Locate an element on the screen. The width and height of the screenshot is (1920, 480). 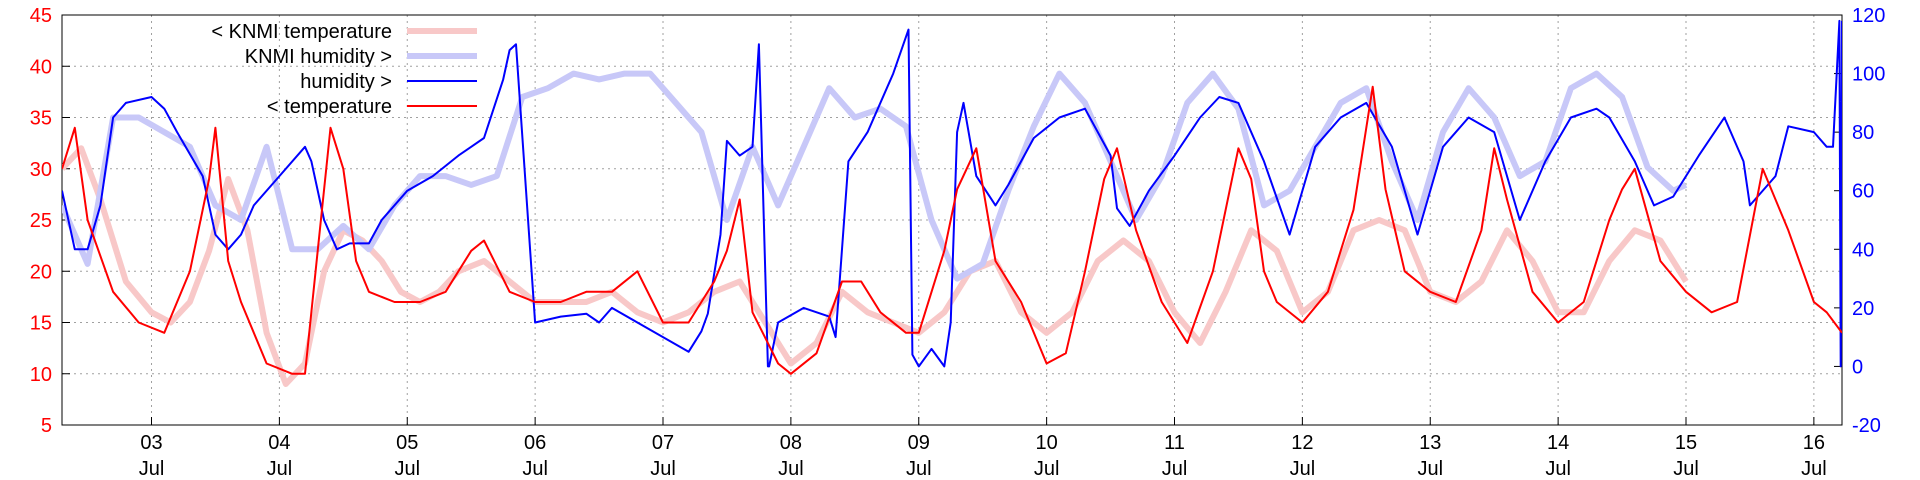
y-right-tick-label: 100 is located at coordinates (1868, 75).